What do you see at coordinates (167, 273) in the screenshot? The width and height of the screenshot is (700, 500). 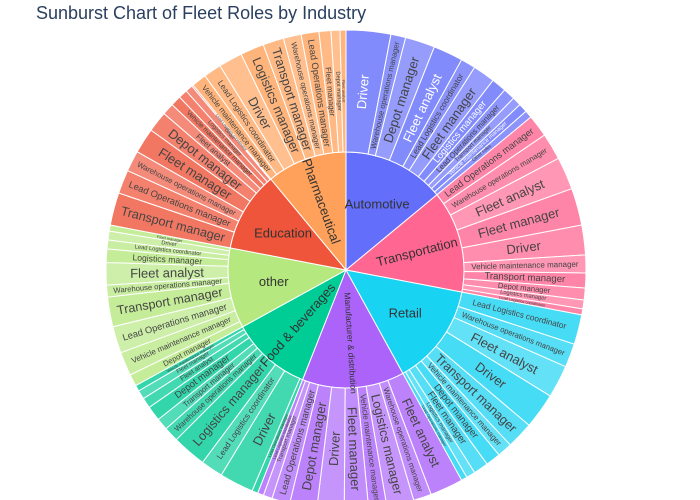 I see `role-label-other-fleet-analyst: Fleet analyst` at bounding box center [167, 273].